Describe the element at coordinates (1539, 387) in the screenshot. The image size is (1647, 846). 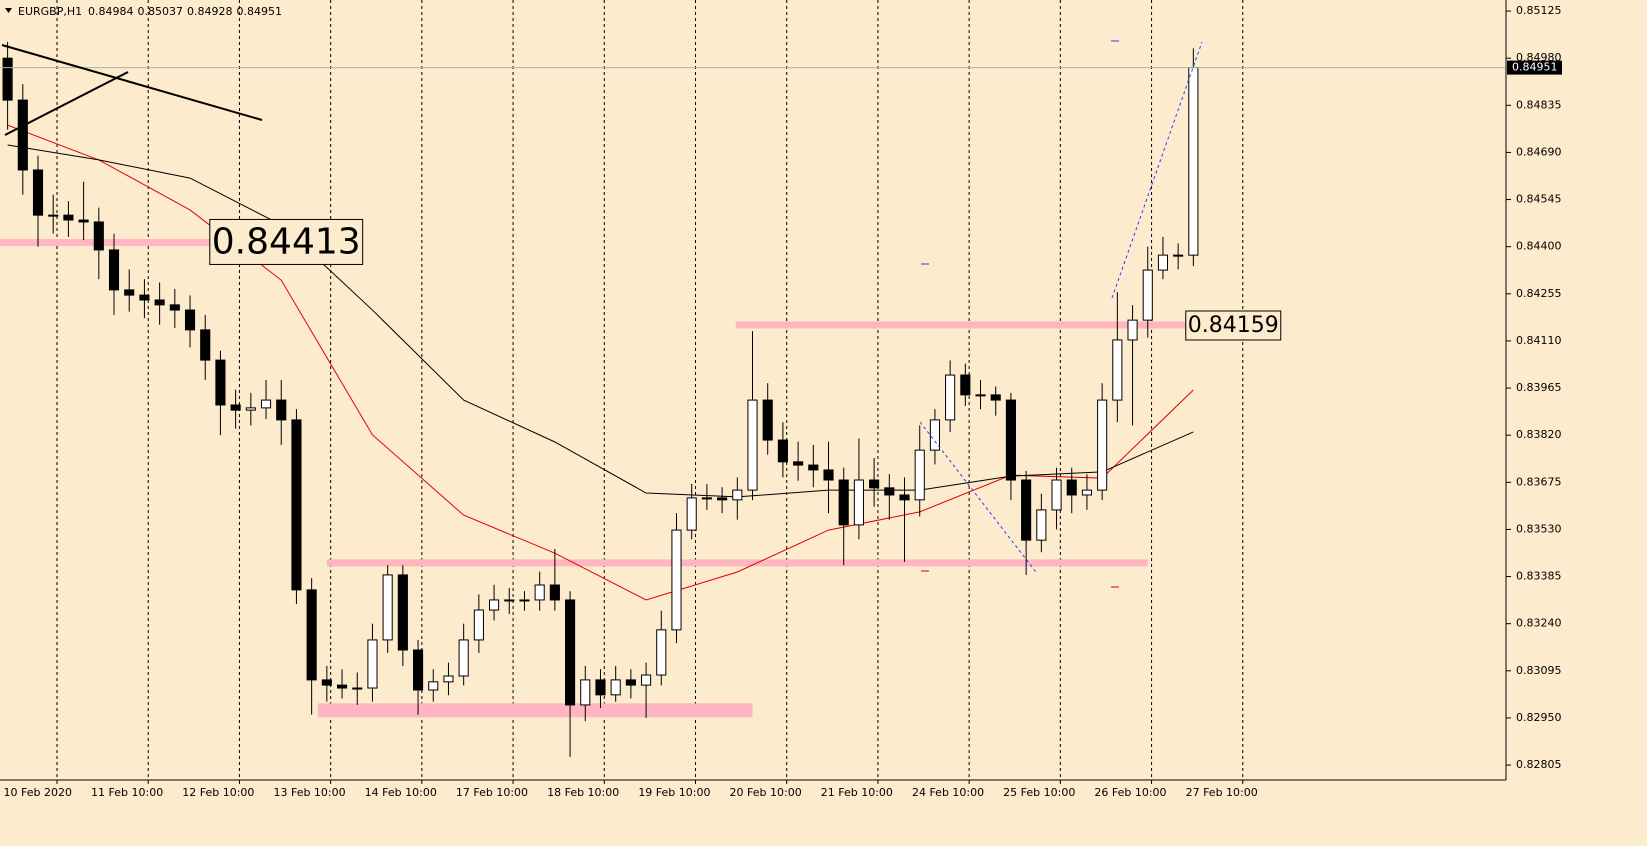
I see `y-tick-label: 0.83965` at that location.